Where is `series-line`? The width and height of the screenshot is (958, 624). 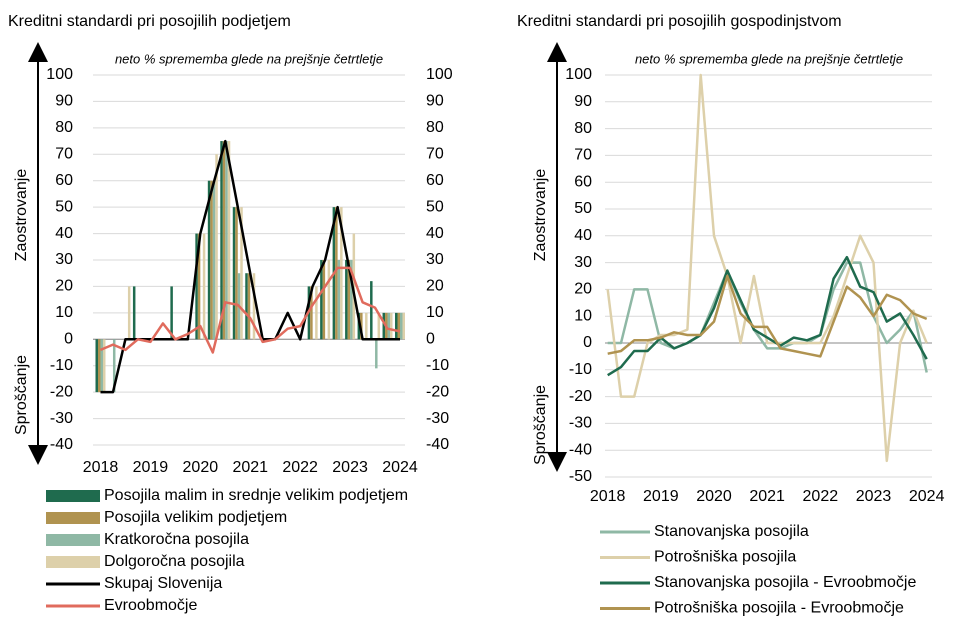 series-line is located at coordinates (767, 316).